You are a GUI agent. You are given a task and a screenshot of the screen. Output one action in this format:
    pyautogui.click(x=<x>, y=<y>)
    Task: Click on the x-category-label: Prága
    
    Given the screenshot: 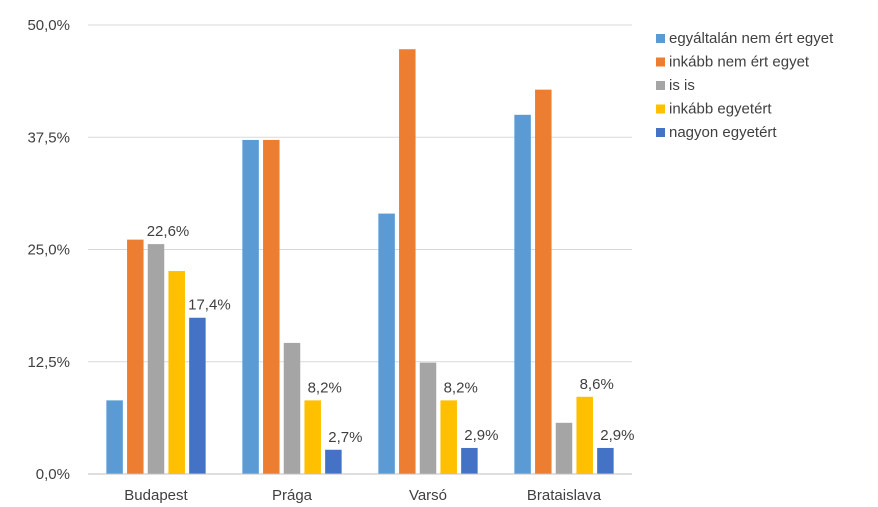 What is the action you would take?
    pyautogui.click(x=292, y=495)
    